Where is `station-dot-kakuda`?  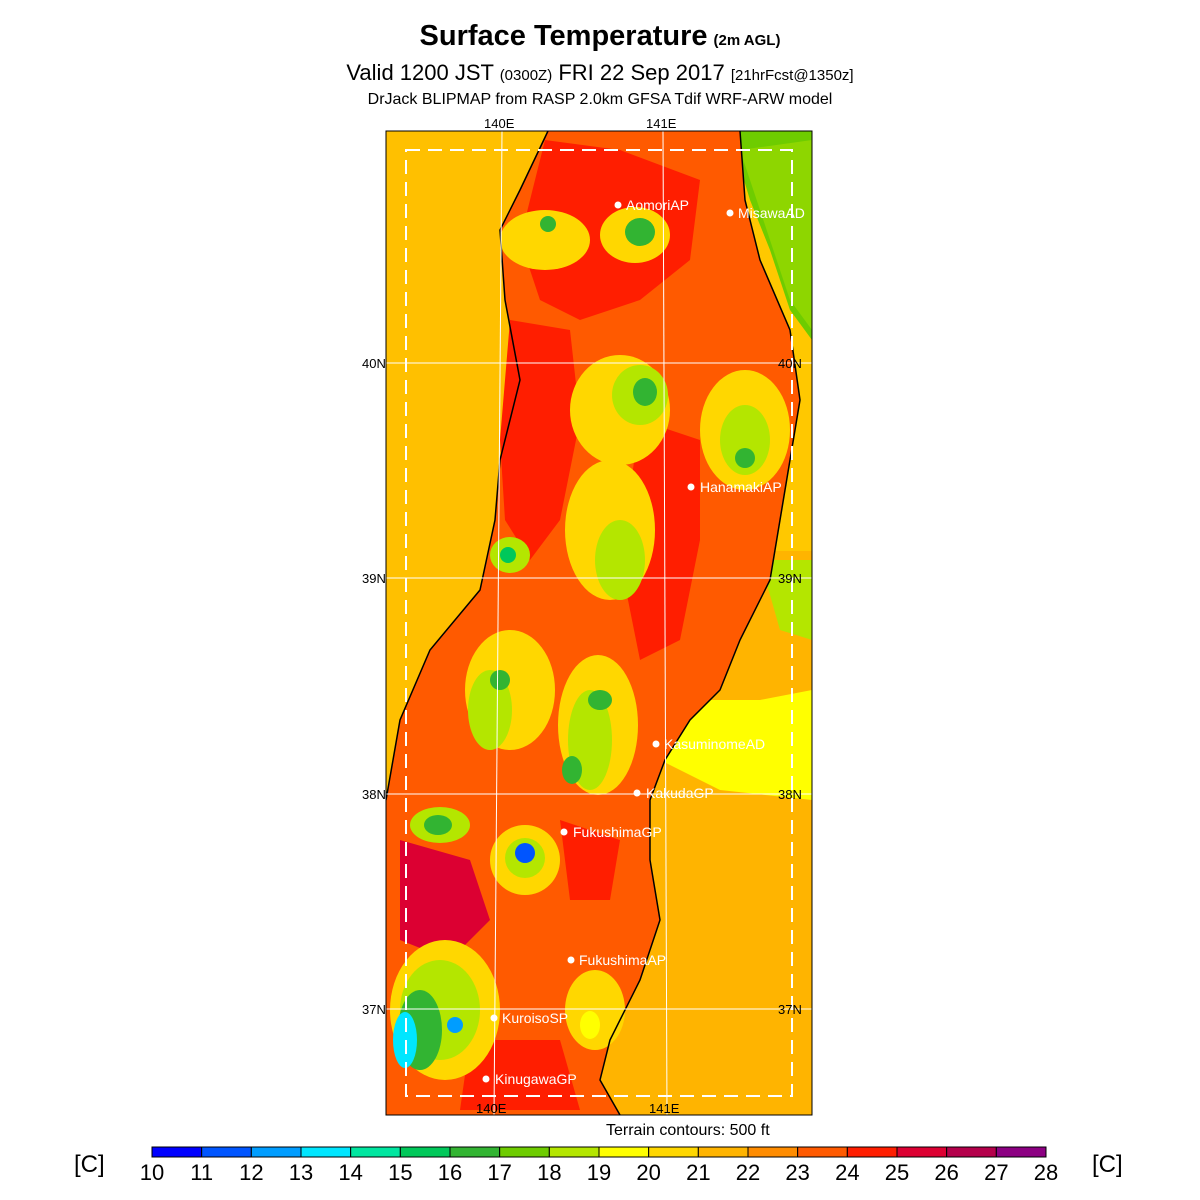 station-dot-kakuda is located at coordinates (637, 793).